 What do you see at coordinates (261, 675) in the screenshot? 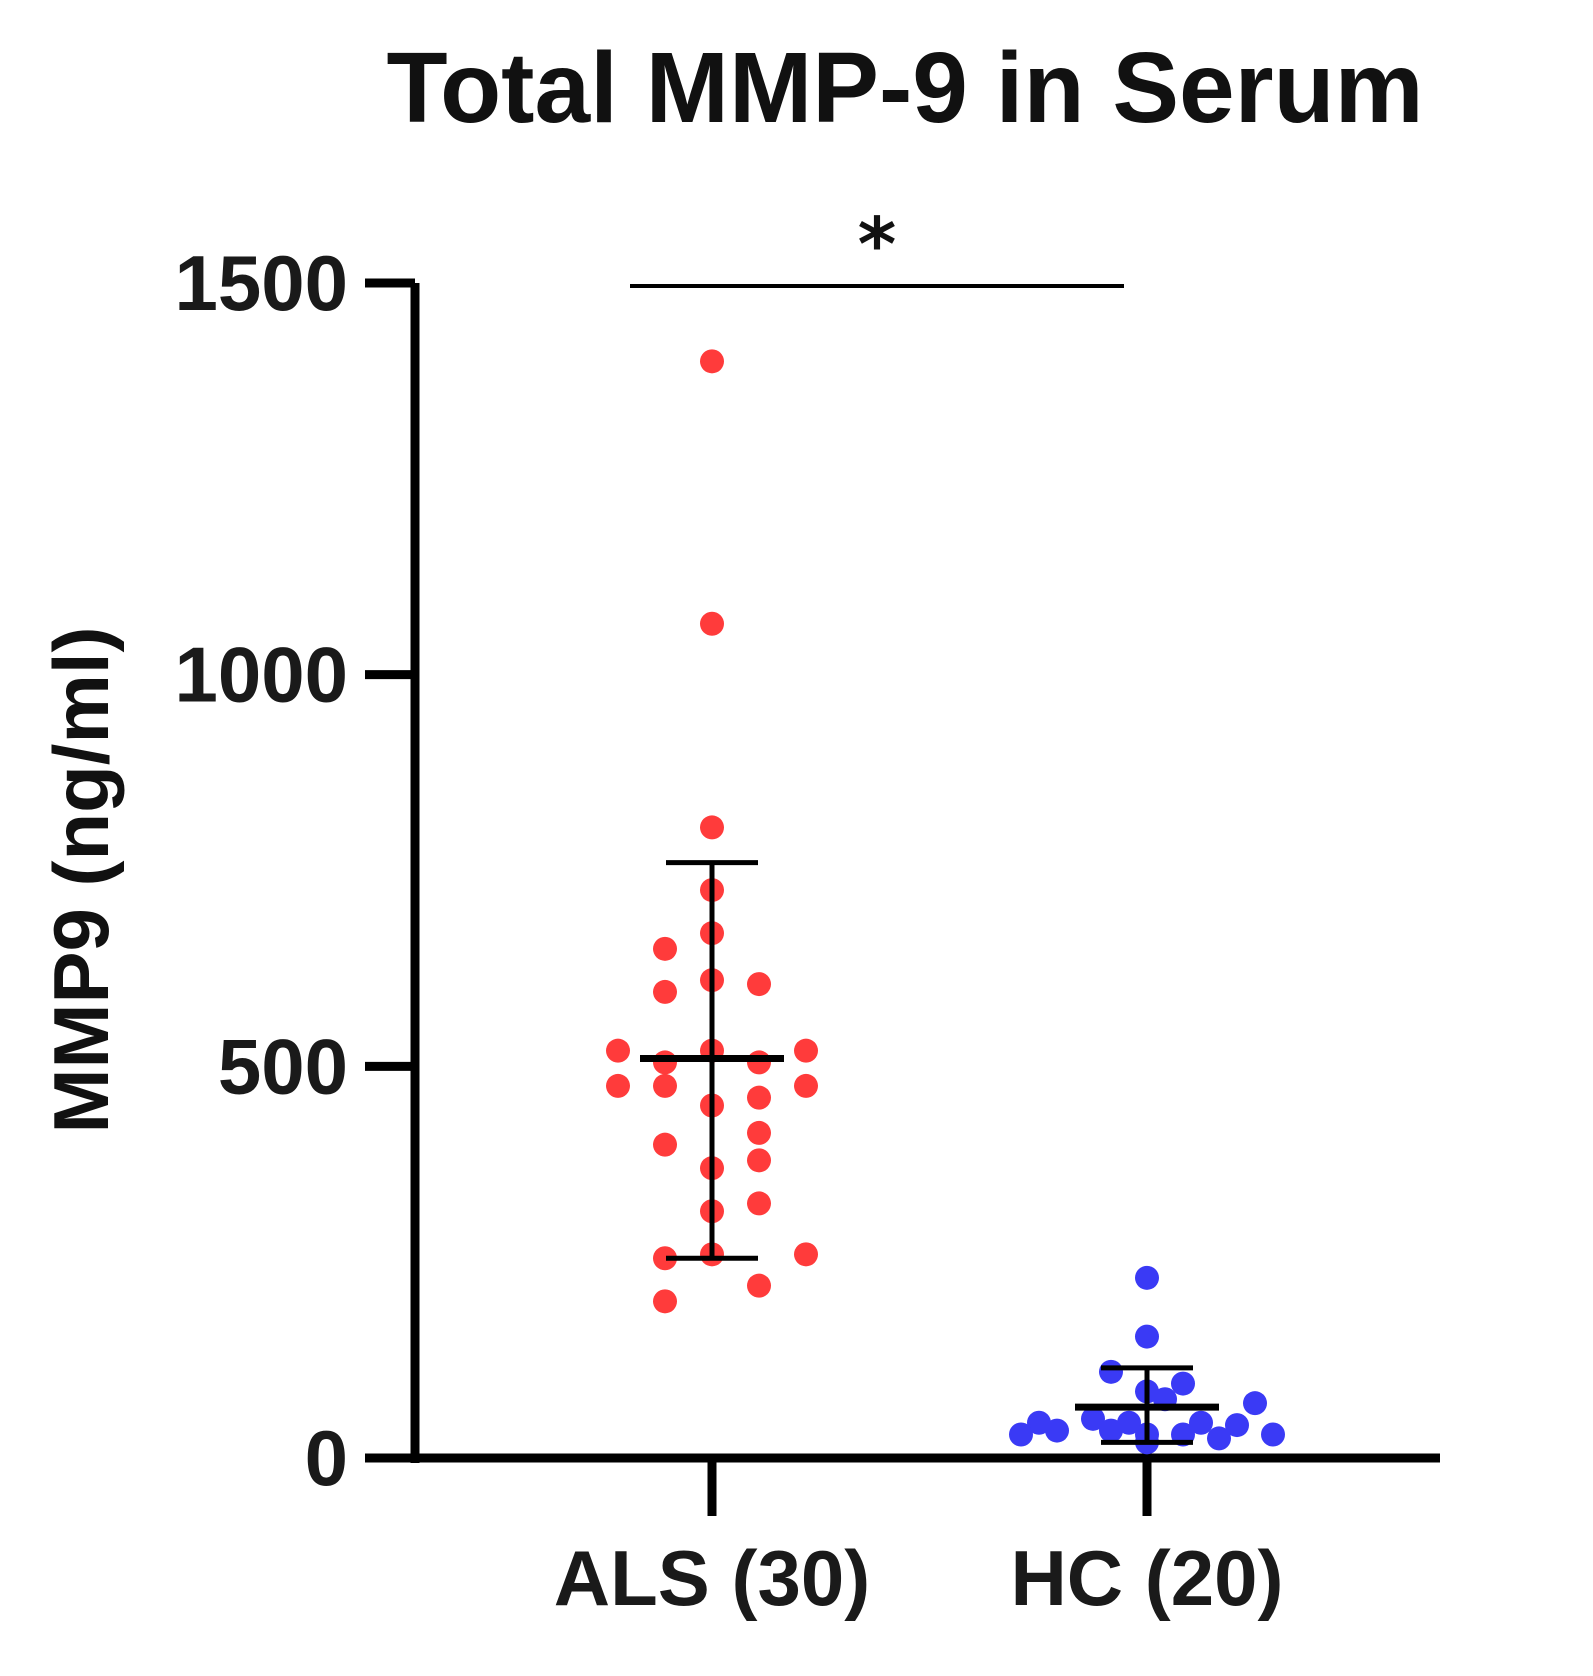
I see `y-tick-label: 1000` at bounding box center [261, 675].